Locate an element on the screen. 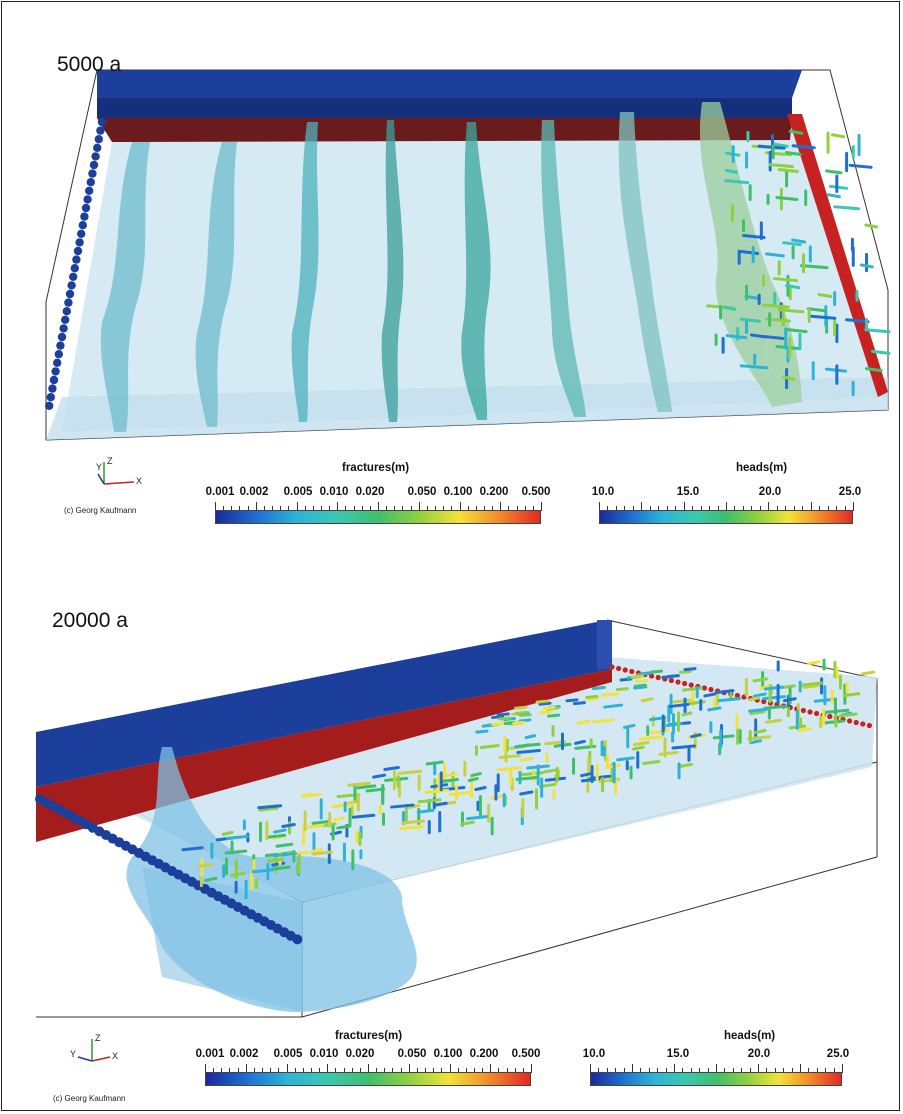 The image size is (903, 1114). inflow-balls-top is located at coordinates (76, 263).